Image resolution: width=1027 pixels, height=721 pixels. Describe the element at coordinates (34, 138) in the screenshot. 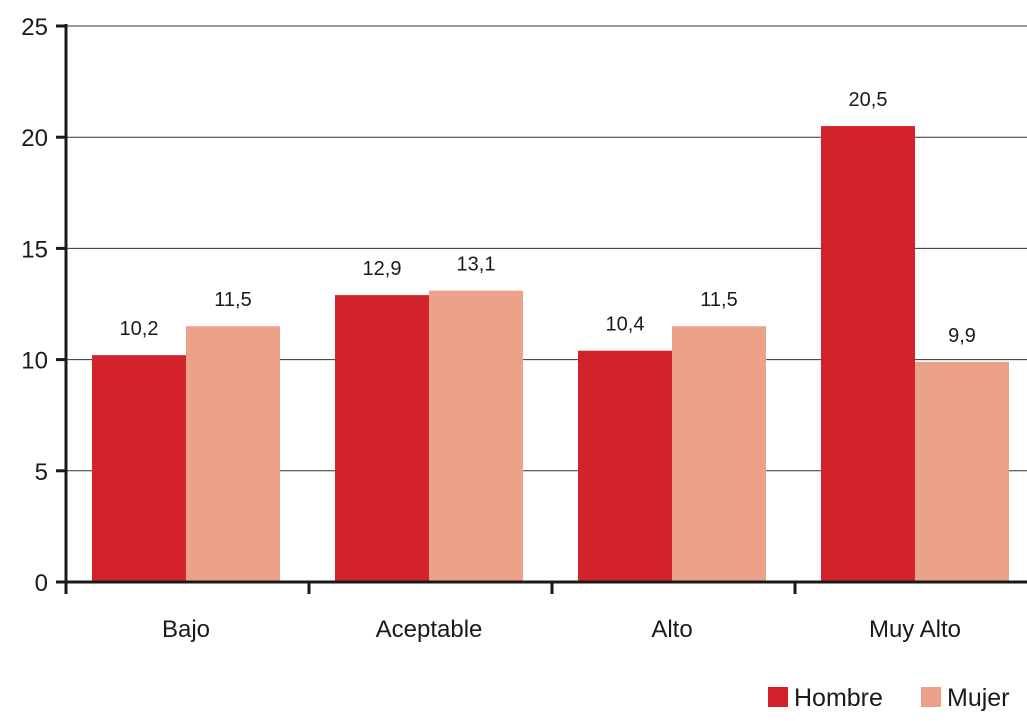

I see `y-tick-label: 20` at that location.